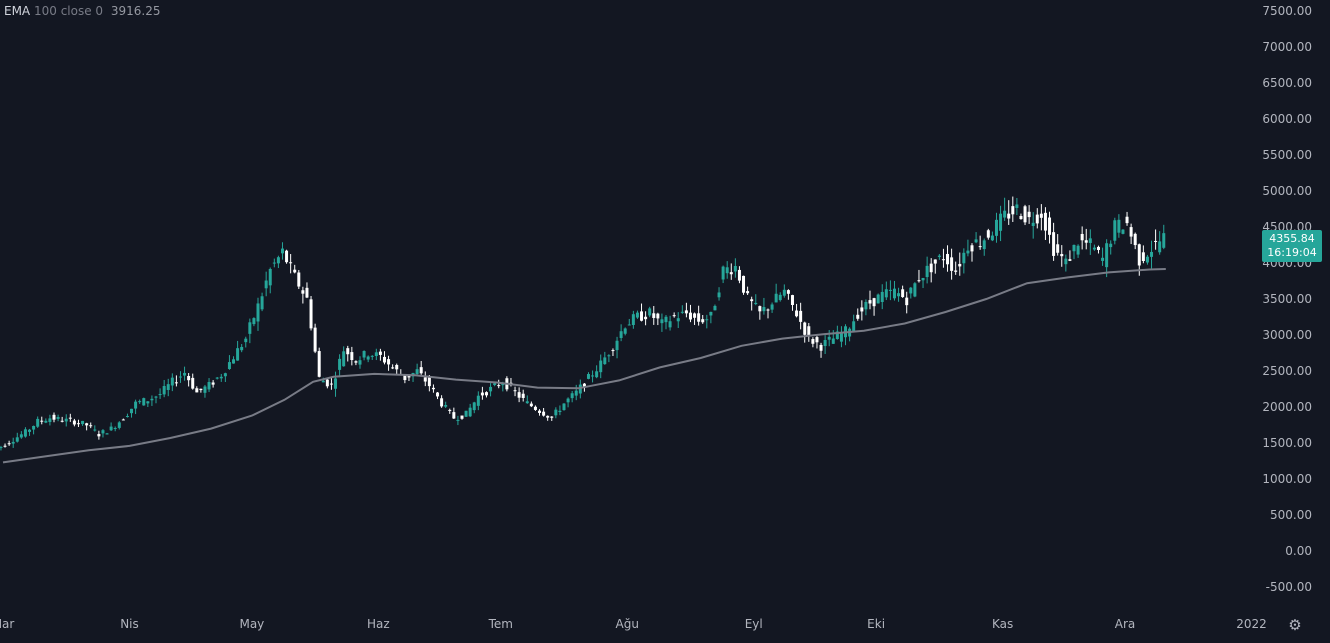 The height and width of the screenshot is (643, 1330). Describe the element at coordinates (1287, 335) in the screenshot. I see `price-tick-label: 3000.00` at that location.